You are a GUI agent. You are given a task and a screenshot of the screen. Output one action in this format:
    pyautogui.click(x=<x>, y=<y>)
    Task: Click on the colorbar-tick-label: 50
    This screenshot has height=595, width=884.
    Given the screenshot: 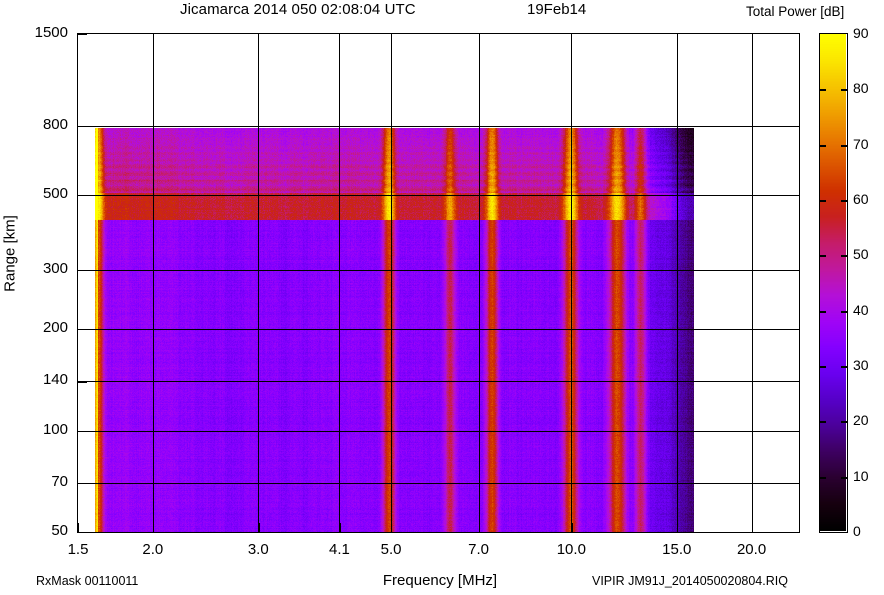 What is the action you would take?
    pyautogui.click(x=861, y=254)
    